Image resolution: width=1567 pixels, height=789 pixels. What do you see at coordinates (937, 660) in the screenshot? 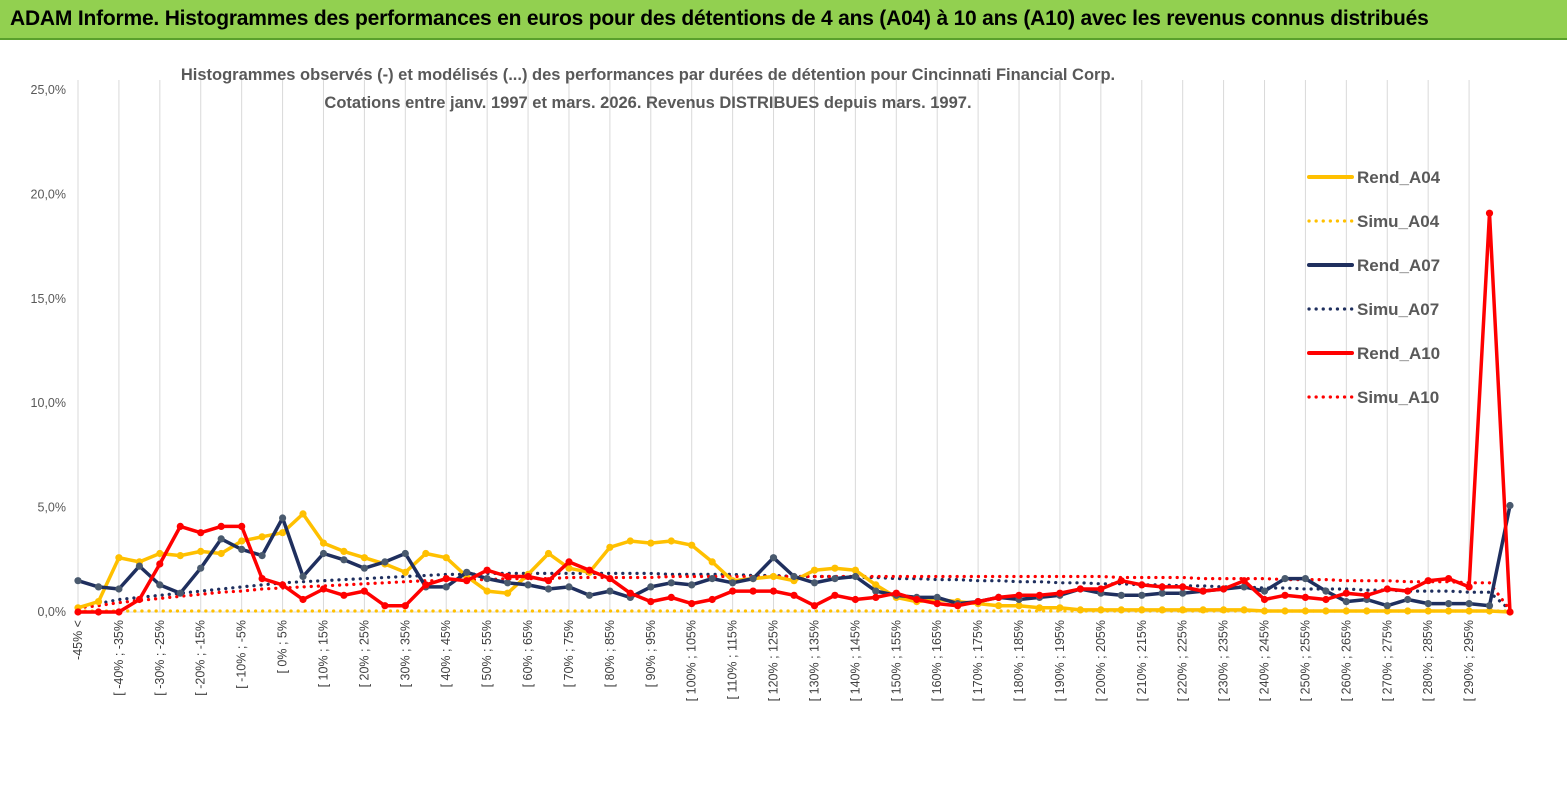
I see `x-tick-label: [ 160% ; 165%` at bounding box center [937, 660].